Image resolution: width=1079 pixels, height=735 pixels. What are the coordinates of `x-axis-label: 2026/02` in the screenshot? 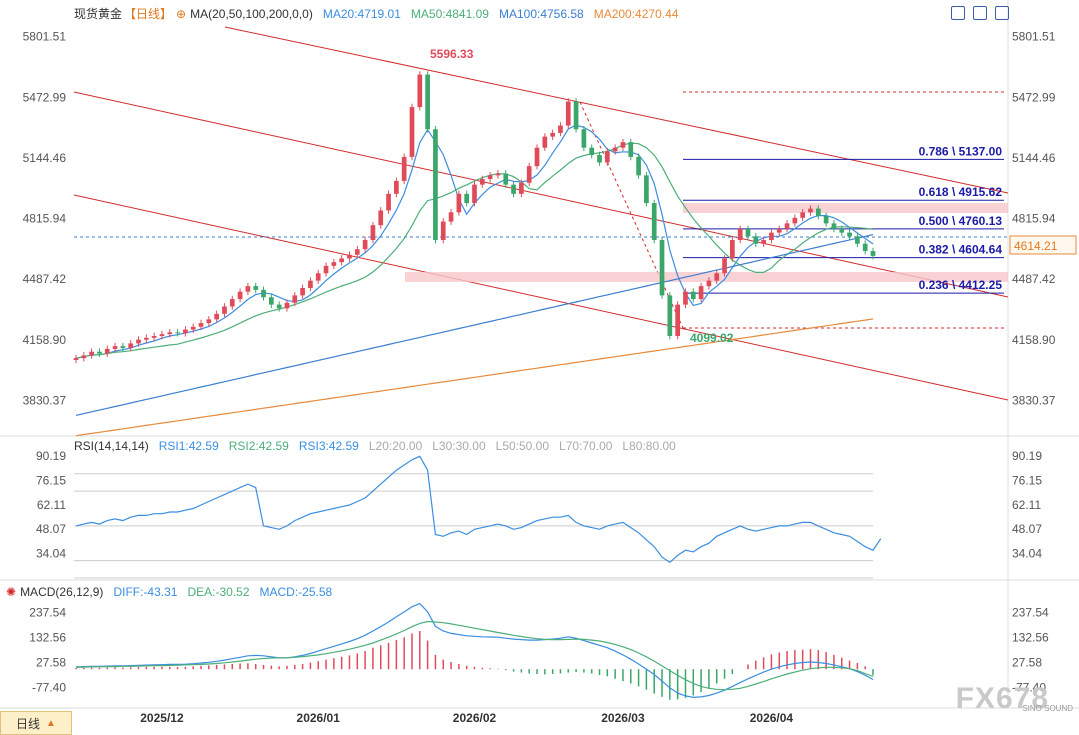 It's located at (475, 718).